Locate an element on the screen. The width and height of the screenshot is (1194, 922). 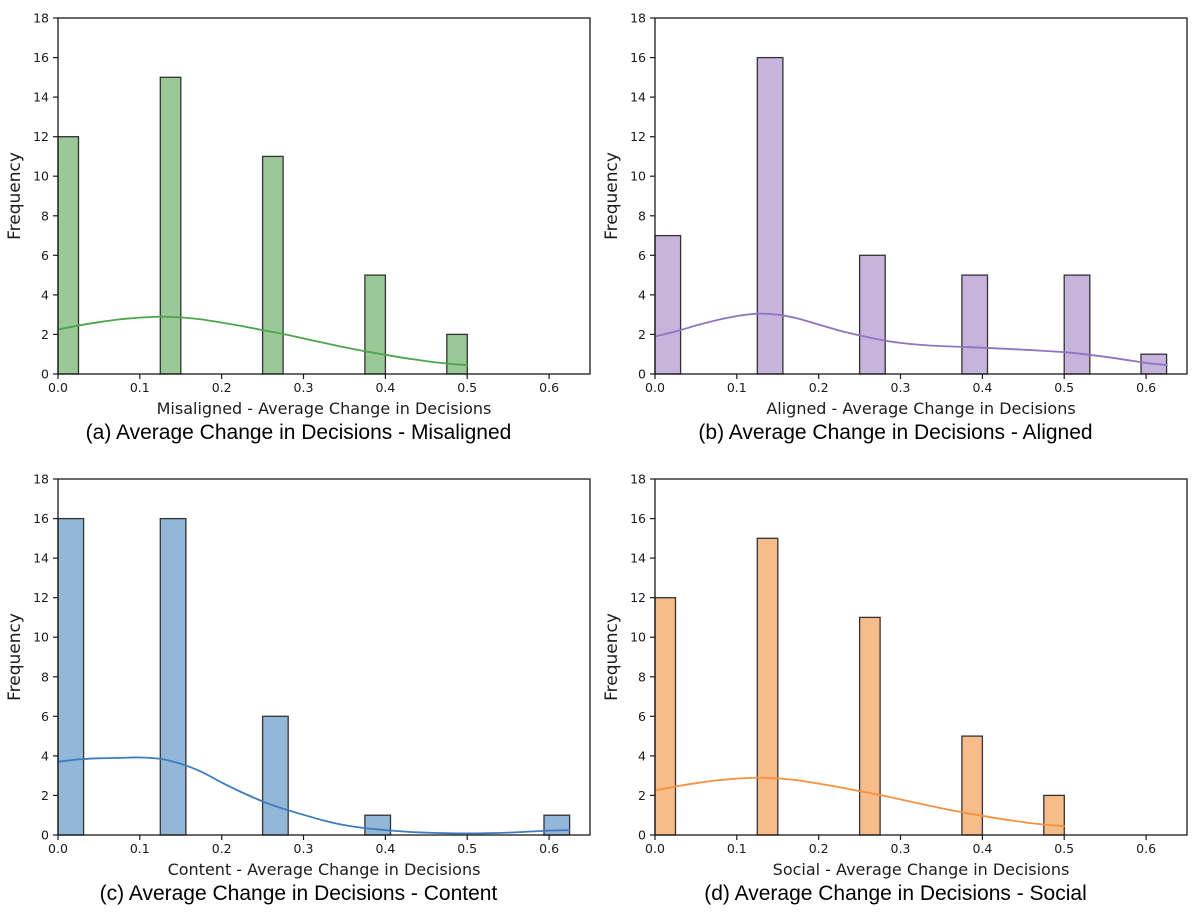
panel-caption: (d) Average Change in Decisions - Social is located at coordinates (895, 893).